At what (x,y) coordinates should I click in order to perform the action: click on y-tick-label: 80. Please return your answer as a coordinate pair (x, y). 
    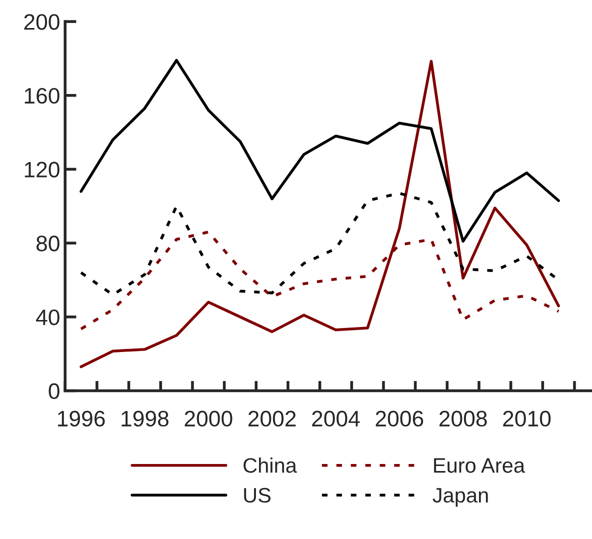
    Looking at the image, I should click on (48, 244).